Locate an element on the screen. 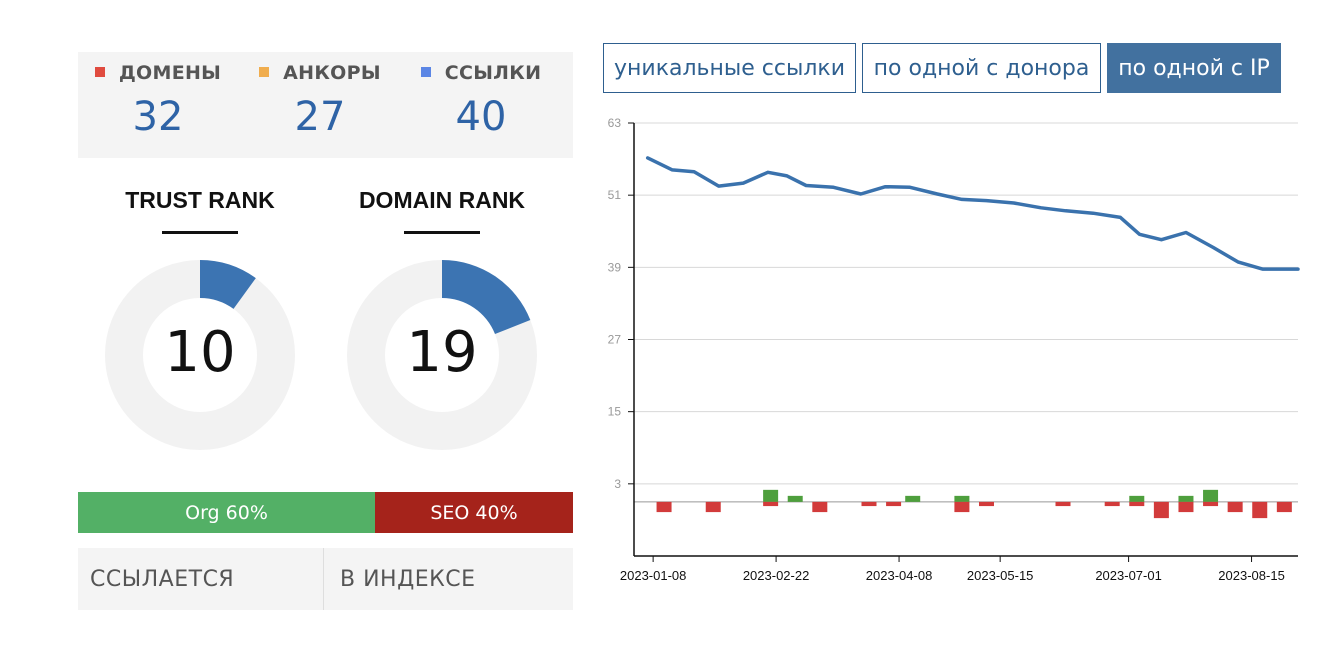  domain-rank-value: 19 is located at coordinates (442, 352).